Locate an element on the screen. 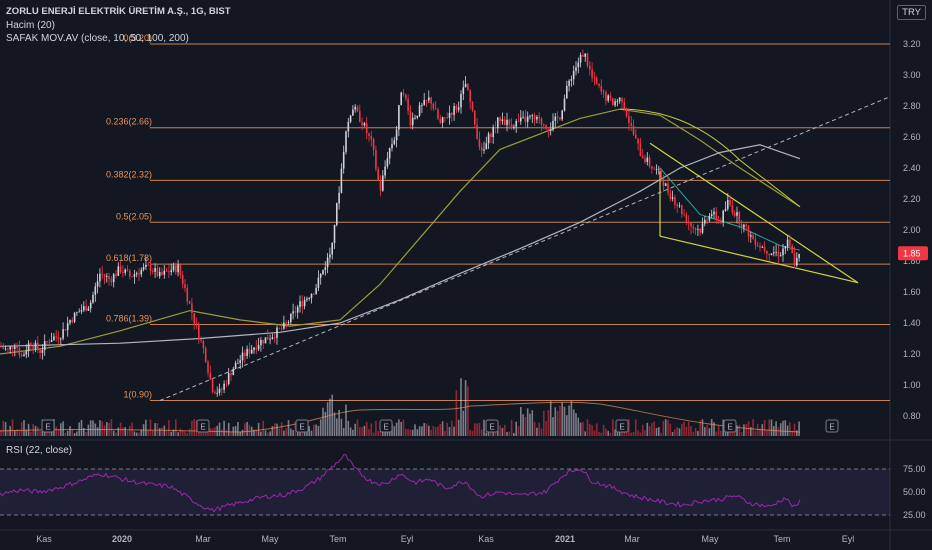  fib-level-label: 0.5(2.05) is located at coordinates (134, 216).